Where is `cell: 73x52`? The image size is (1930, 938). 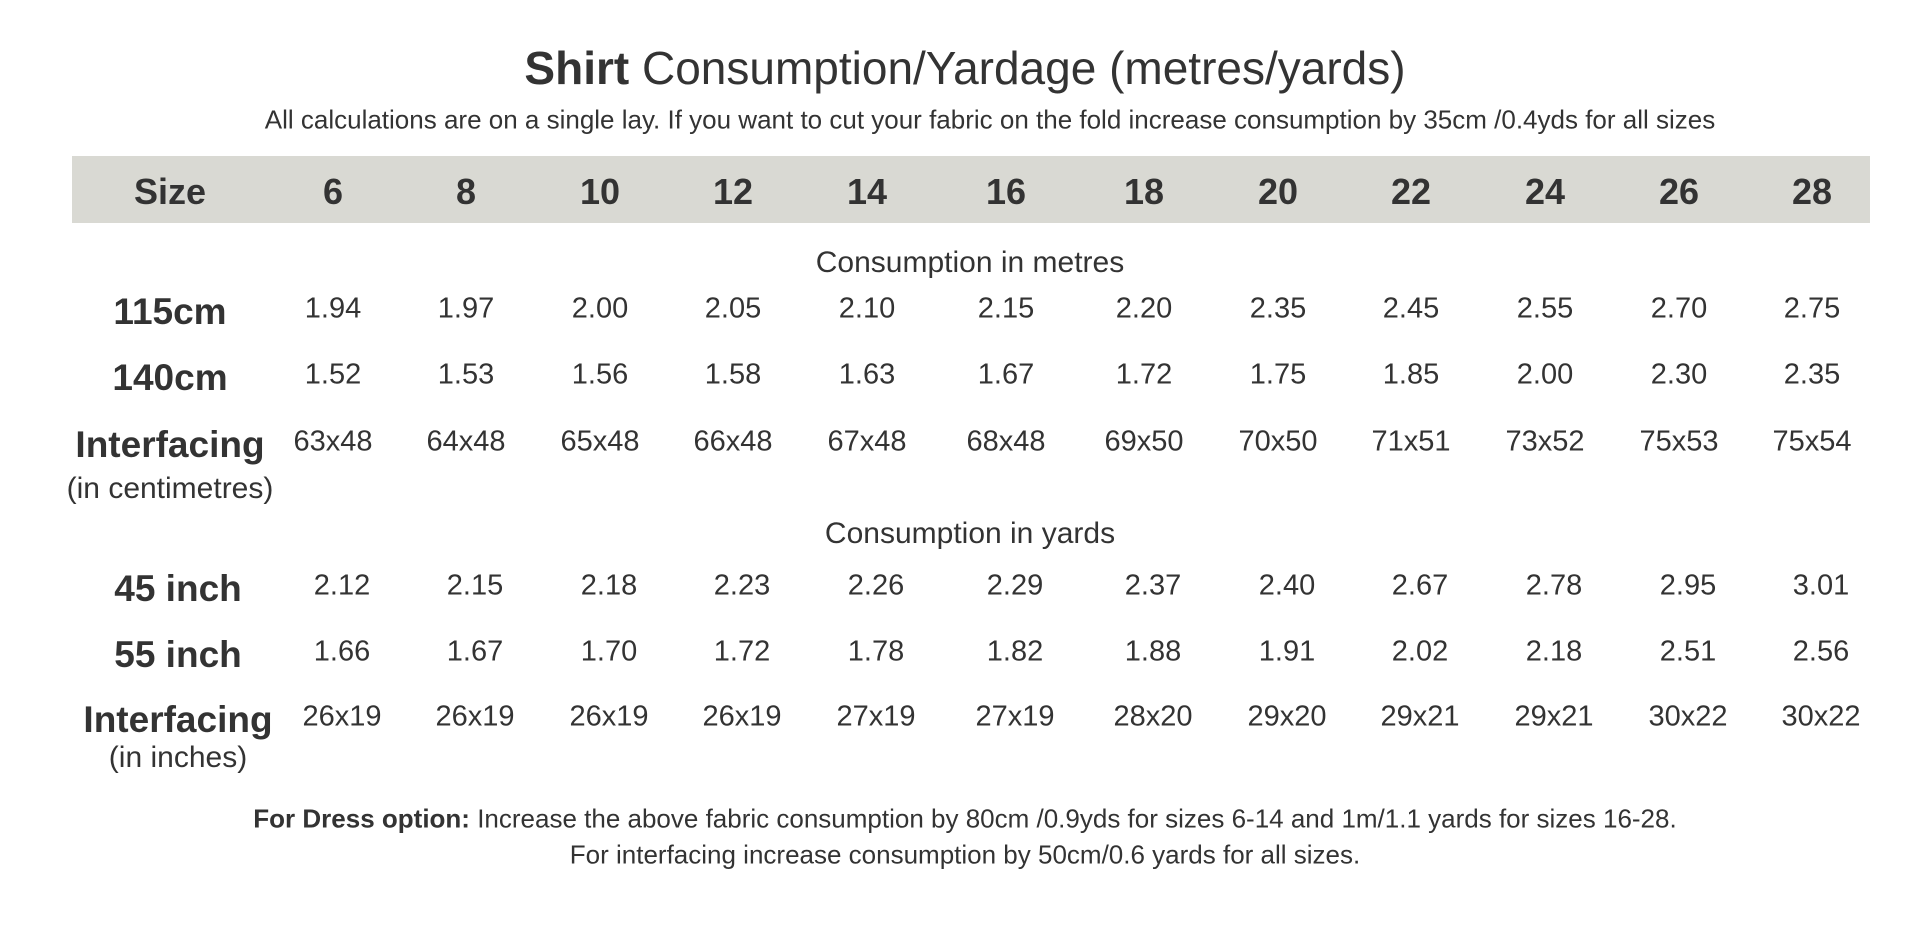 cell: 73x52 is located at coordinates (1545, 441).